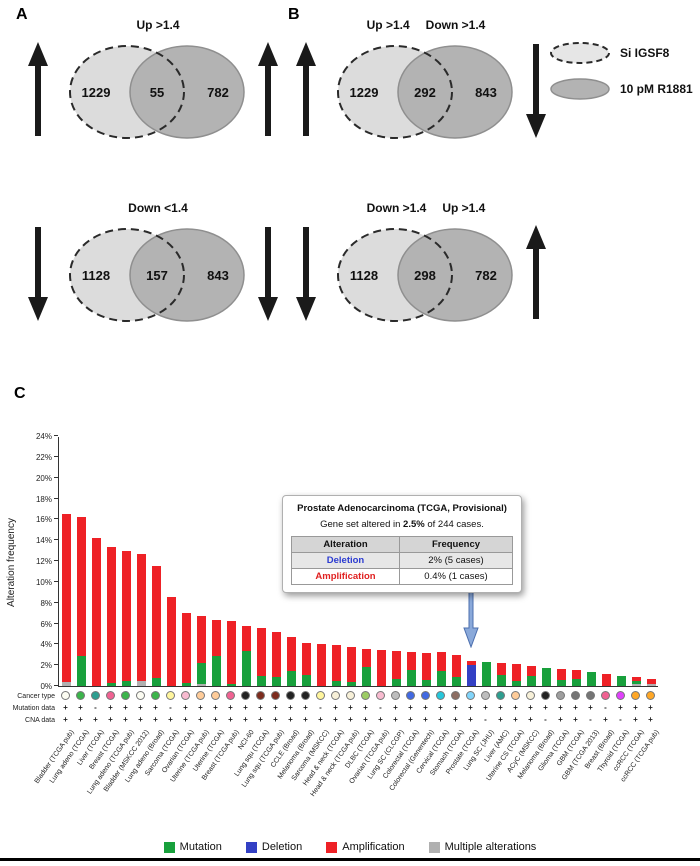 The image size is (700, 866). Describe the element at coordinates (636, 684) in the screenshot. I see `bar-segment-multiple` at that location.